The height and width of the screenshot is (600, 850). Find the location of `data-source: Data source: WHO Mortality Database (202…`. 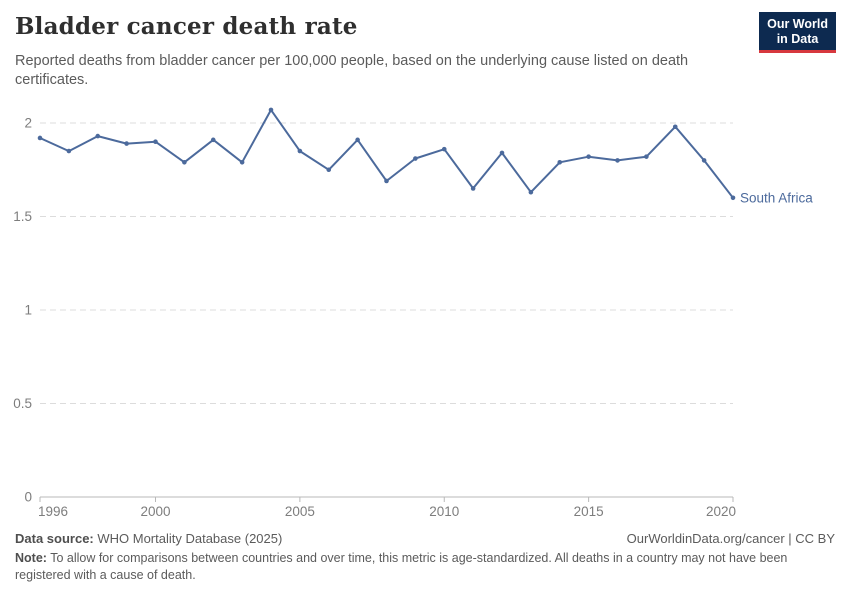

data-source: Data source: WHO Mortality Database (202… is located at coordinates (148, 538).